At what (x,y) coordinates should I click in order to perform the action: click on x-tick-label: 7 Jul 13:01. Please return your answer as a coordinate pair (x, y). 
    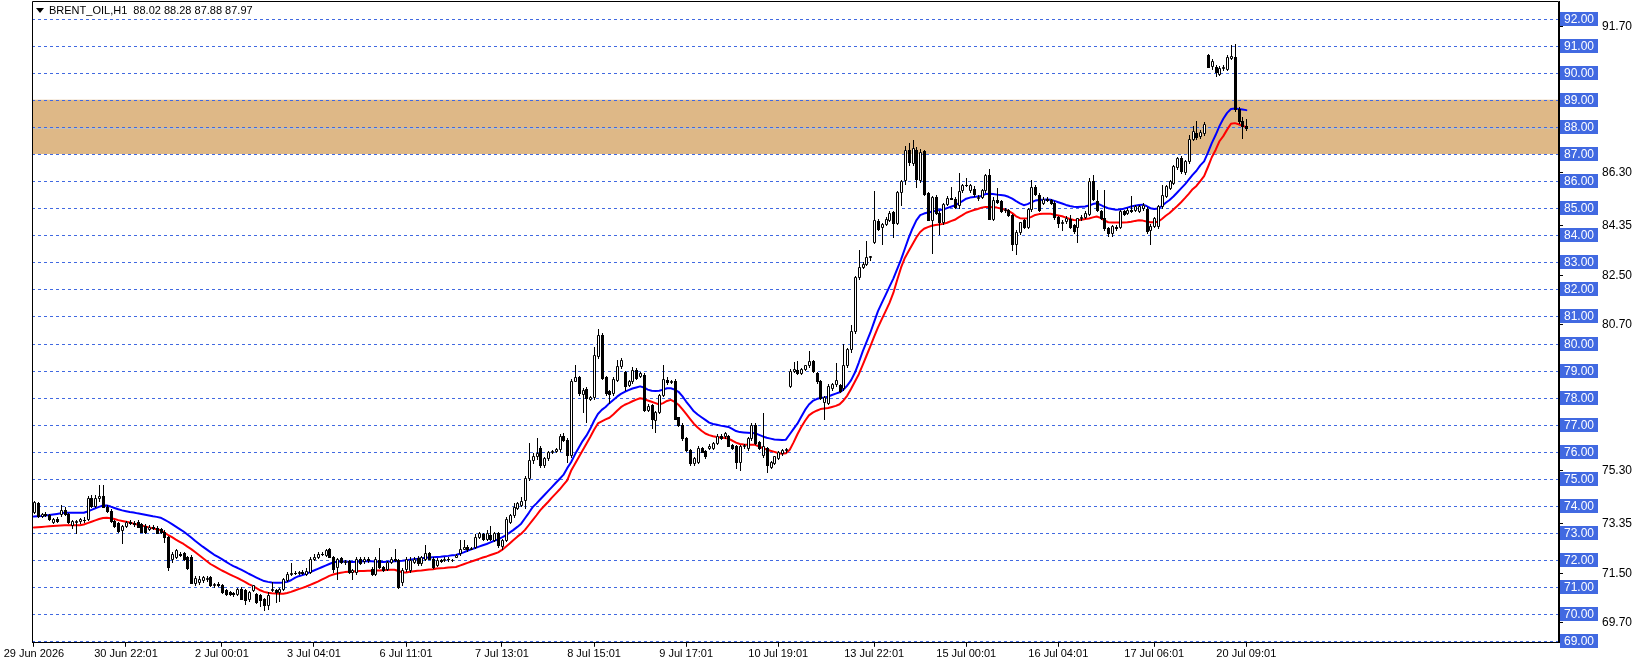
    Looking at the image, I should click on (502, 653).